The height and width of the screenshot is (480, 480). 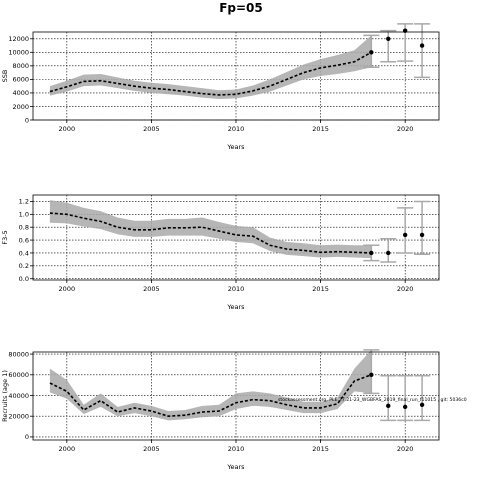 What do you see at coordinates (405, 449) in the screenshot?
I see `recruits-xtick-label: 2020` at bounding box center [405, 449].